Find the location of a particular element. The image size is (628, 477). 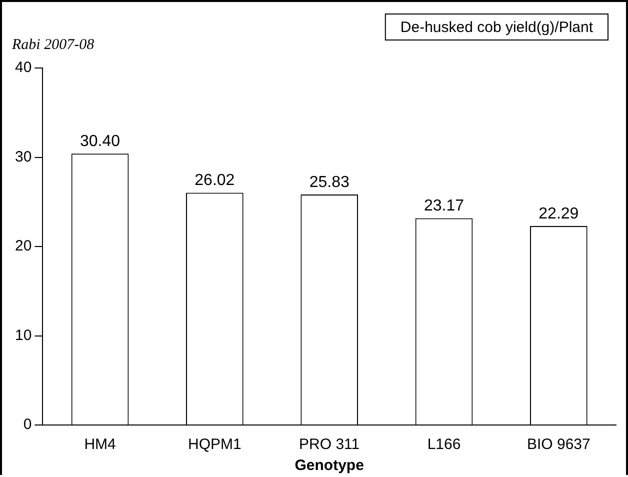

y-tick-label: 20 is located at coordinates (23, 246).